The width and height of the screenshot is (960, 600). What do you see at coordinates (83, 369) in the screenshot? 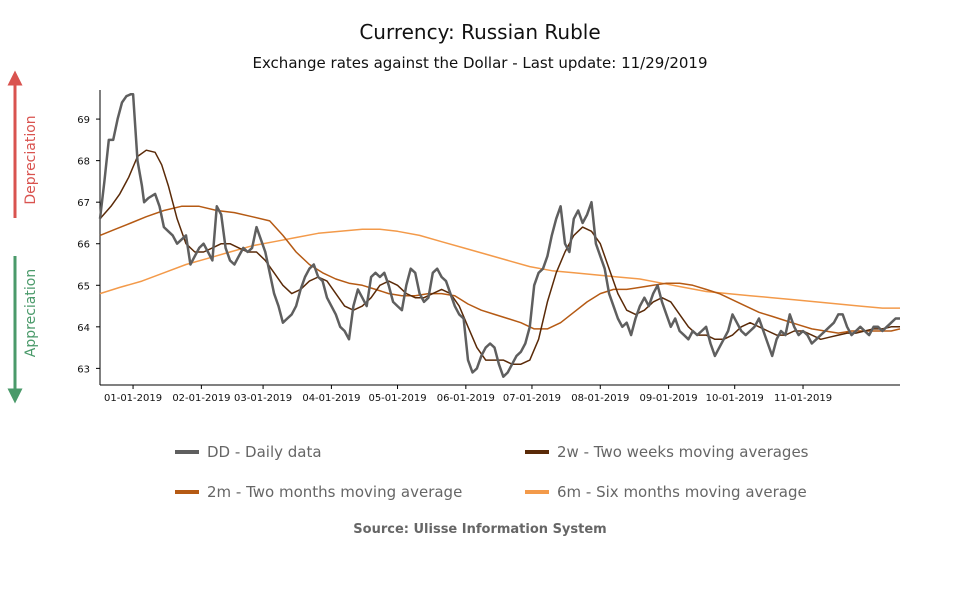
I see `y-tick-label: 63` at bounding box center [83, 369].